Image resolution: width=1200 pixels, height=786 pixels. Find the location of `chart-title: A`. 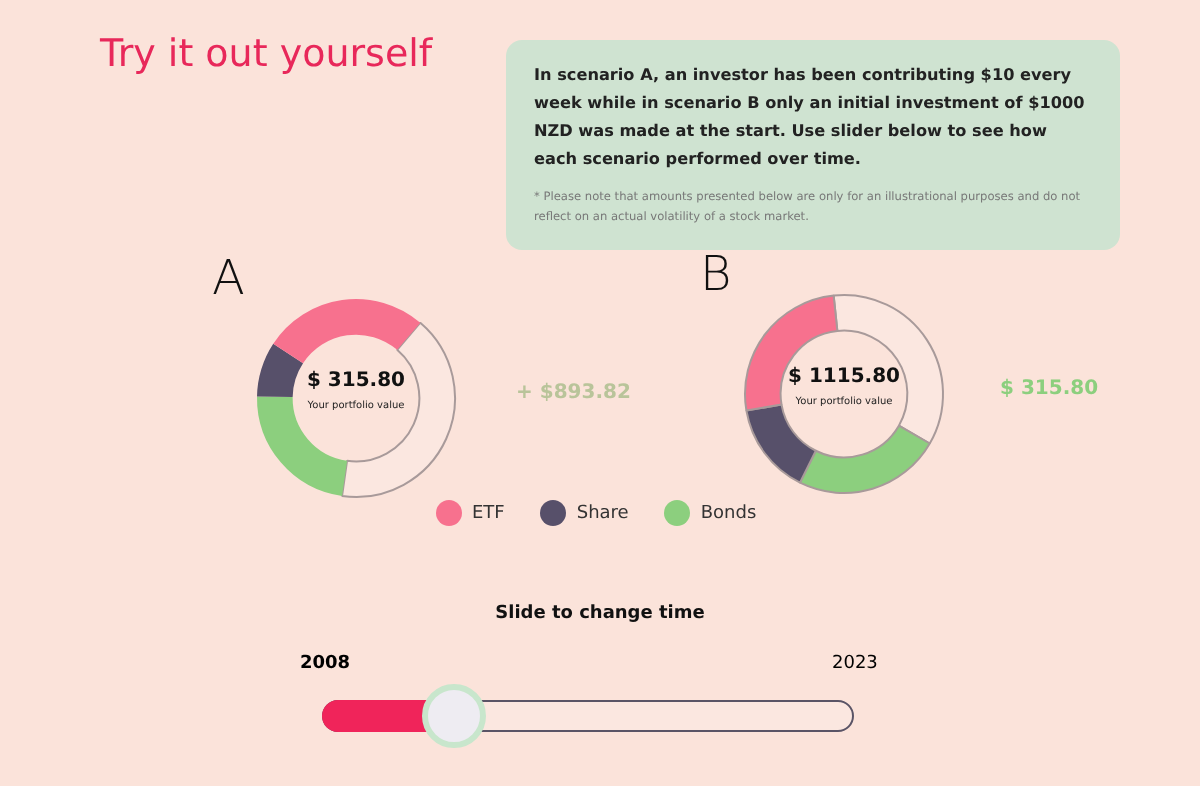

chart-title: A is located at coordinates (228, 278).